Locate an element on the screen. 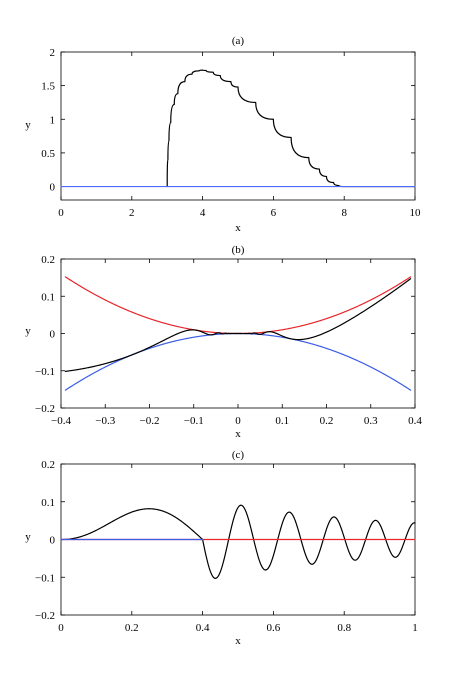 The width and height of the screenshot is (460, 690). x-tick-label: 0.1 is located at coordinates (282, 421).